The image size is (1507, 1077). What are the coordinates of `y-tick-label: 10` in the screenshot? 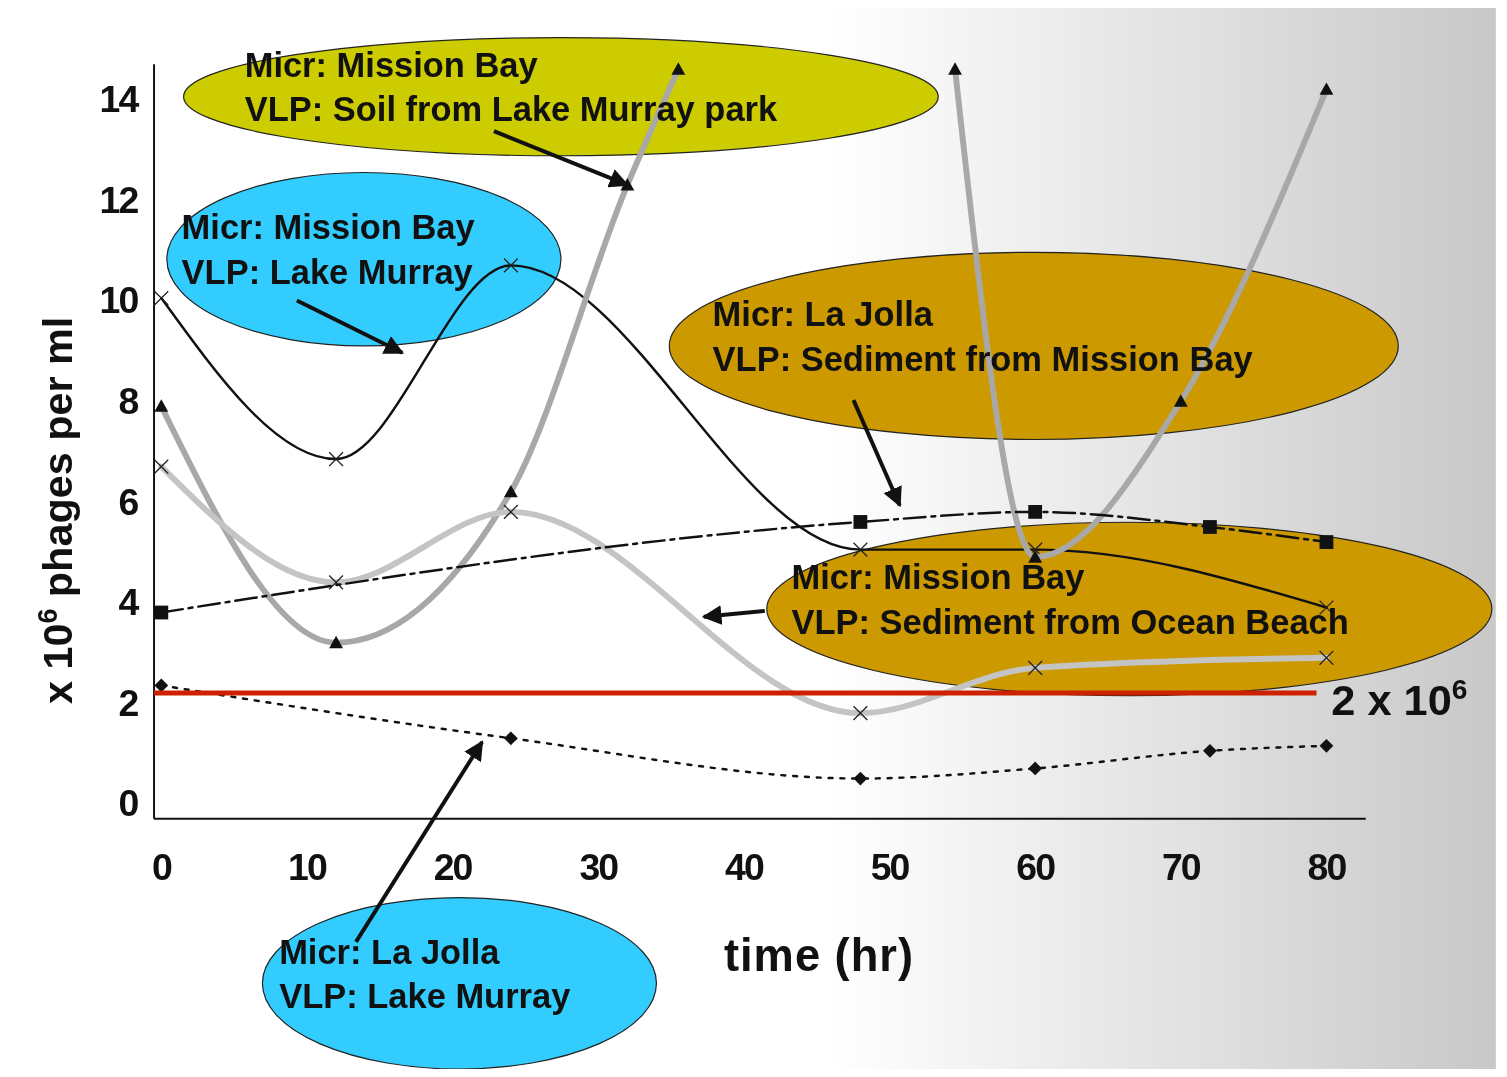 It's located at (119, 300).